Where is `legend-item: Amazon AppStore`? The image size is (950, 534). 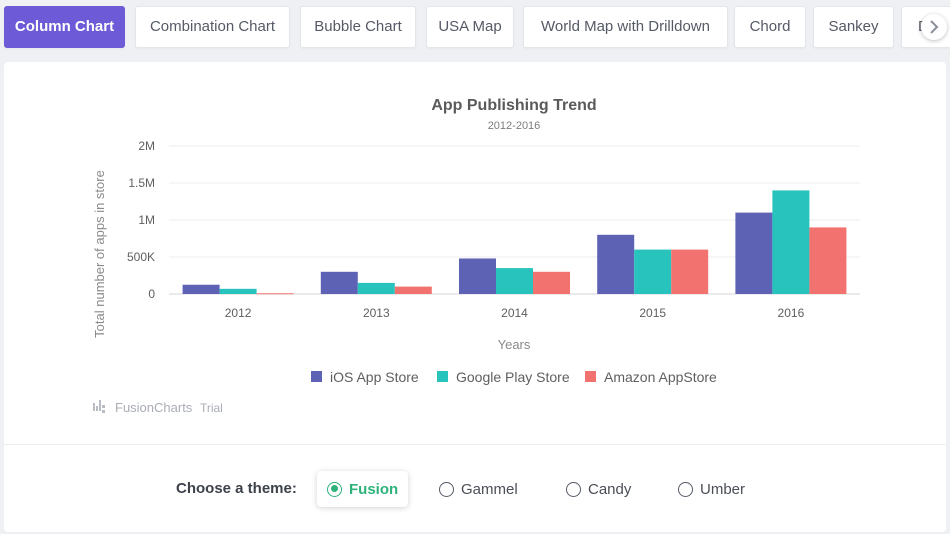
legend-item: Amazon AppStore is located at coordinates (651, 377).